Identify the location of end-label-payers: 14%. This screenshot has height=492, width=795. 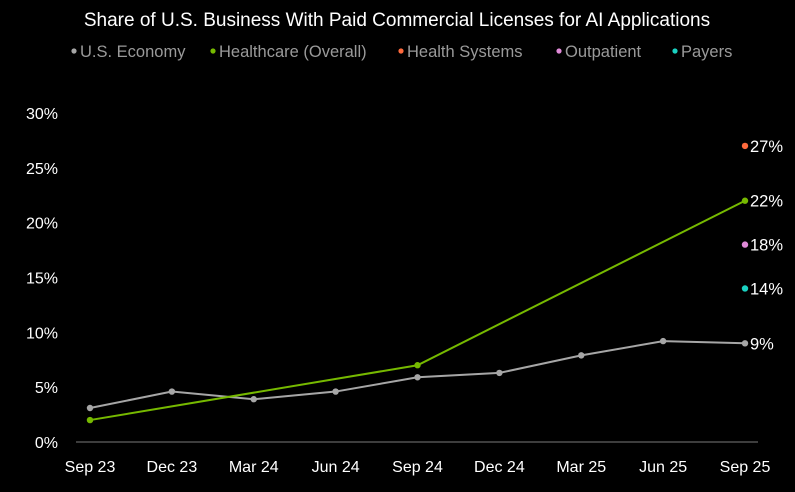
(766, 289).